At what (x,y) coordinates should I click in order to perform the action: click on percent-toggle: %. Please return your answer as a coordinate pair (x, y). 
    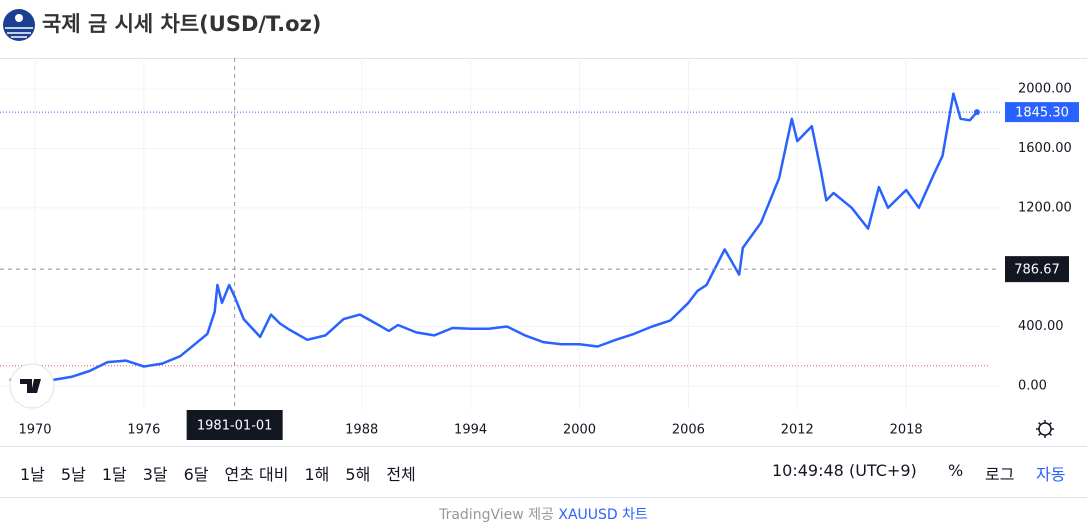
    Looking at the image, I should click on (956, 470).